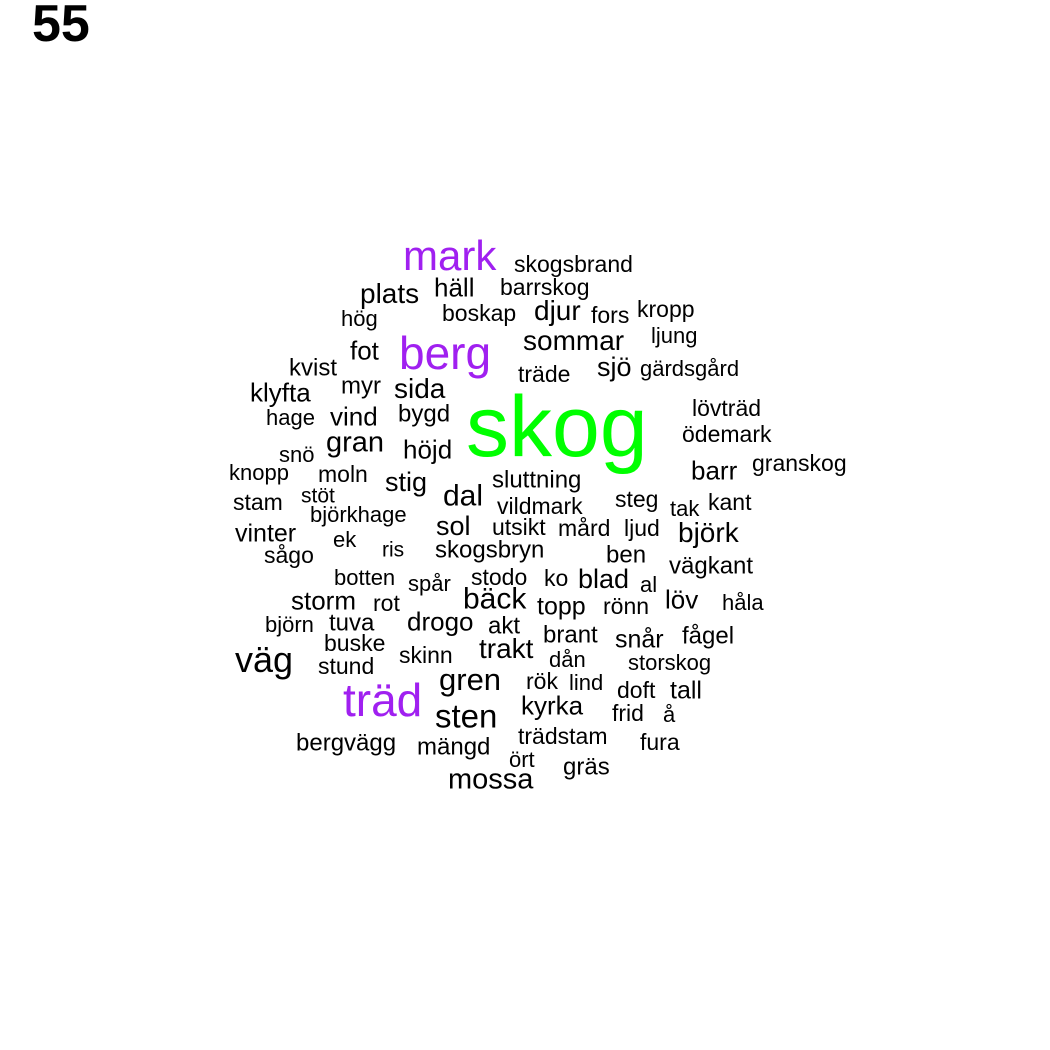  Describe the element at coordinates (428, 449) in the screenshot. I see `word: höjd` at that location.